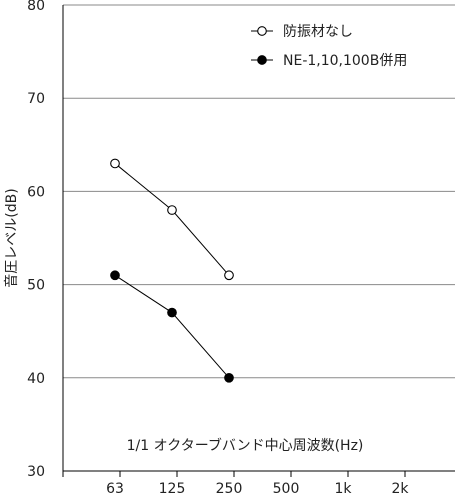 The image size is (460, 495). Describe the element at coordinates (318, 32) in the screenshot. I see `legend-label: 防振材なし` at that location.